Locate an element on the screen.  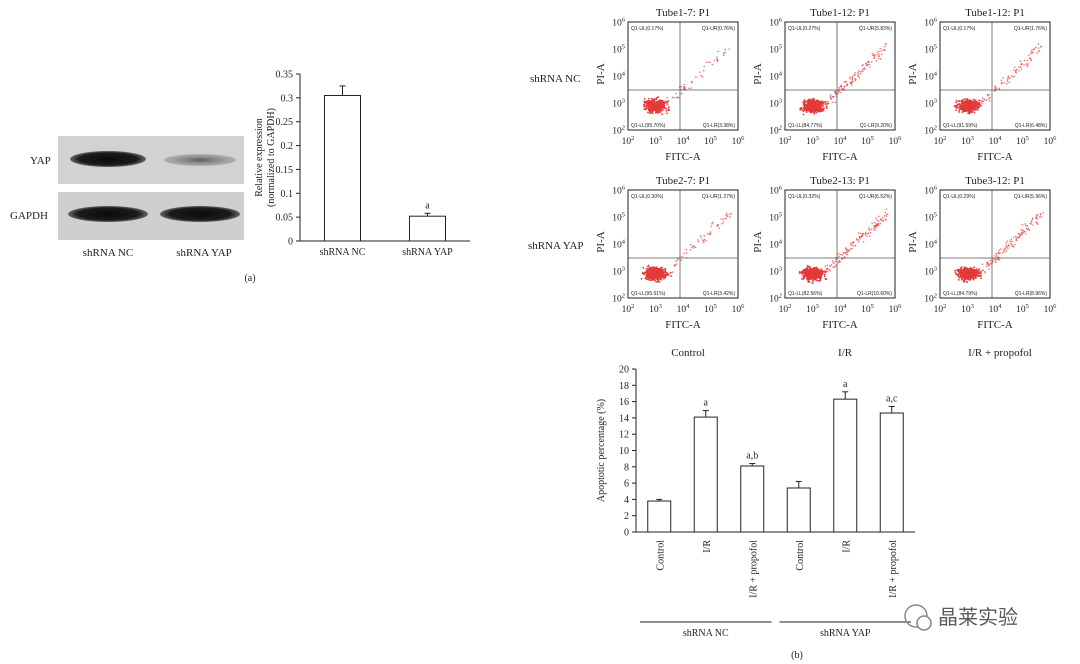
significance-label: a is located at coordinates (706, 403).